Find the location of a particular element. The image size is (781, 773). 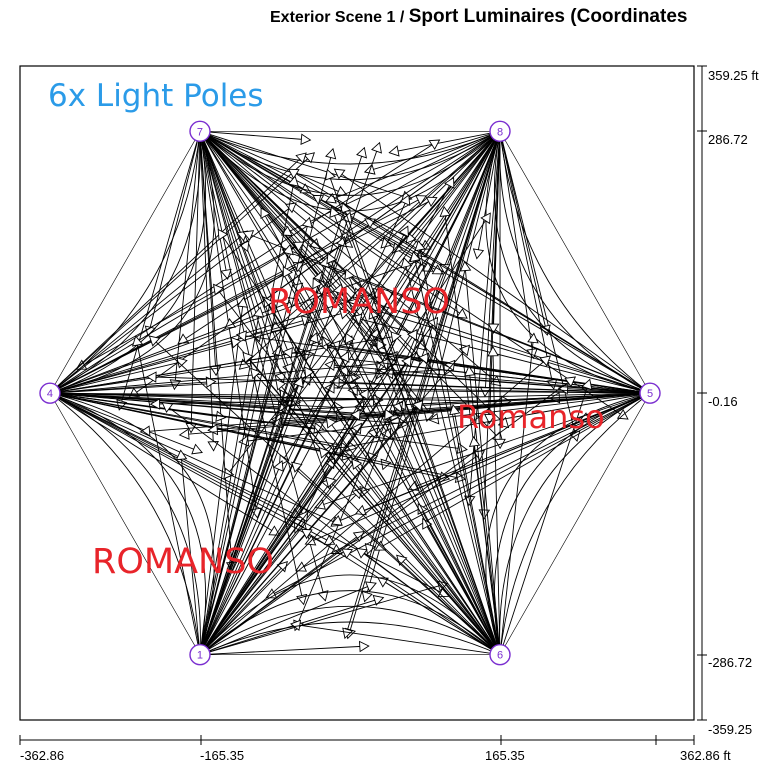

y-tick-label: -0.16 is located at coordinates (723, 401).